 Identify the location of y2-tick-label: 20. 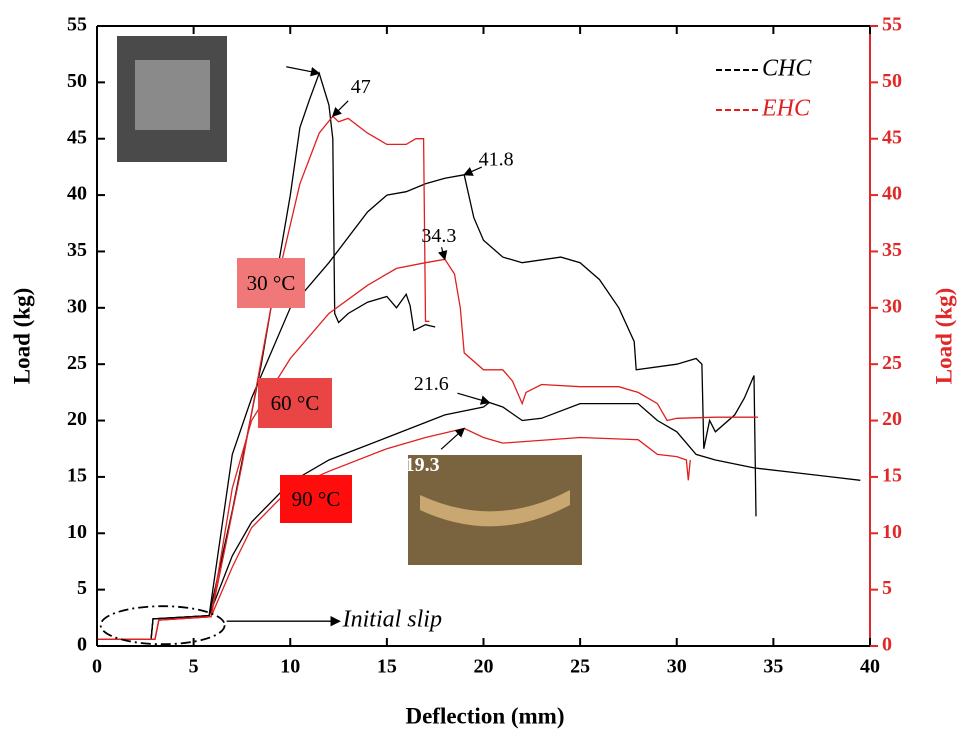
(892, 419).